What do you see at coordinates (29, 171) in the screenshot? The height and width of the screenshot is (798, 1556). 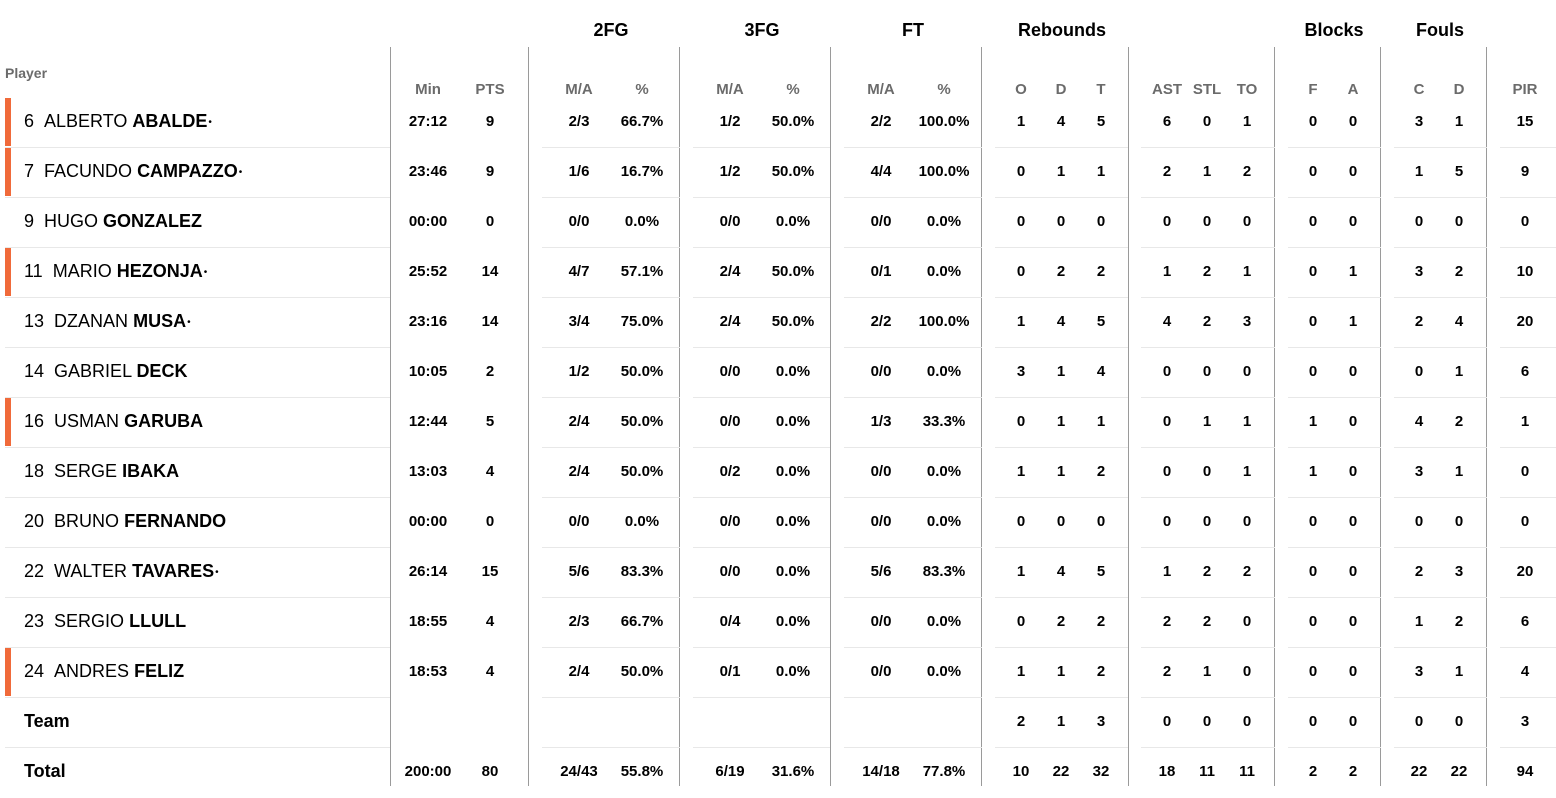 I see `player-number: 7` at bounding box center [29, 171].